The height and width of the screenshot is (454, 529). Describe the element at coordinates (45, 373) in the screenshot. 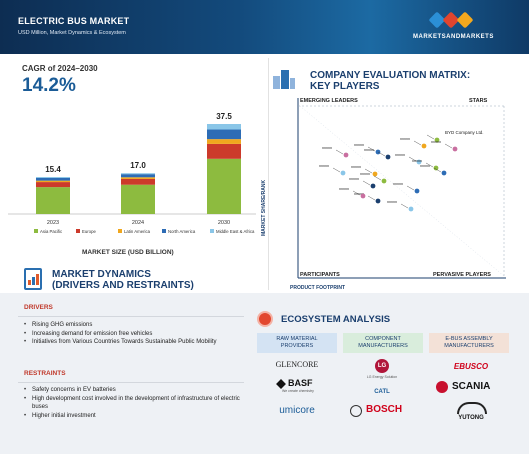

I see `restraints-heading: RESTRAINTS` at that location.